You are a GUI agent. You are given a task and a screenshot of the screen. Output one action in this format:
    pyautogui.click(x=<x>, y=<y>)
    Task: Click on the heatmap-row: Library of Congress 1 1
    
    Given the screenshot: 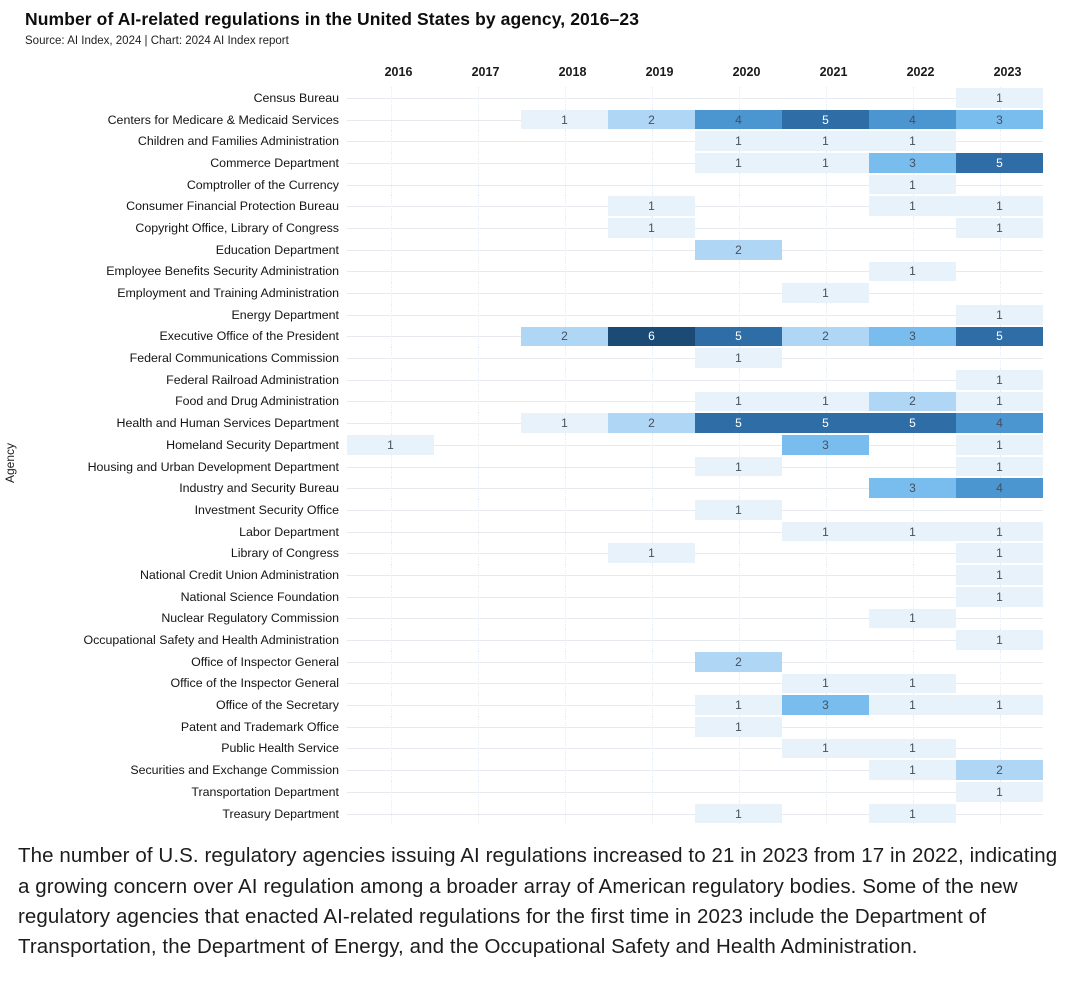 What is the action you would take?
    pyautogui.click(x=540, y=553)
    